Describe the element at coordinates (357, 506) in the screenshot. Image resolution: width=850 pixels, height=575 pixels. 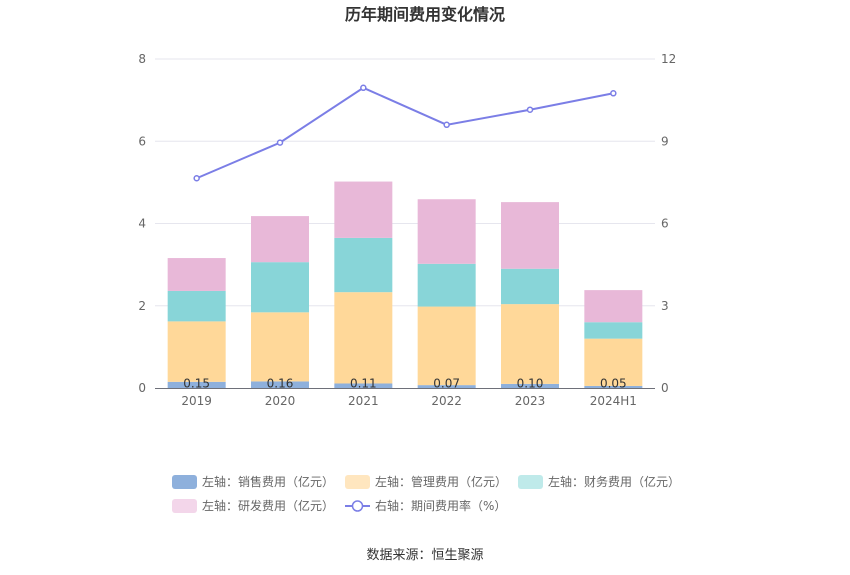
I see `legend-line-marker` at that location.